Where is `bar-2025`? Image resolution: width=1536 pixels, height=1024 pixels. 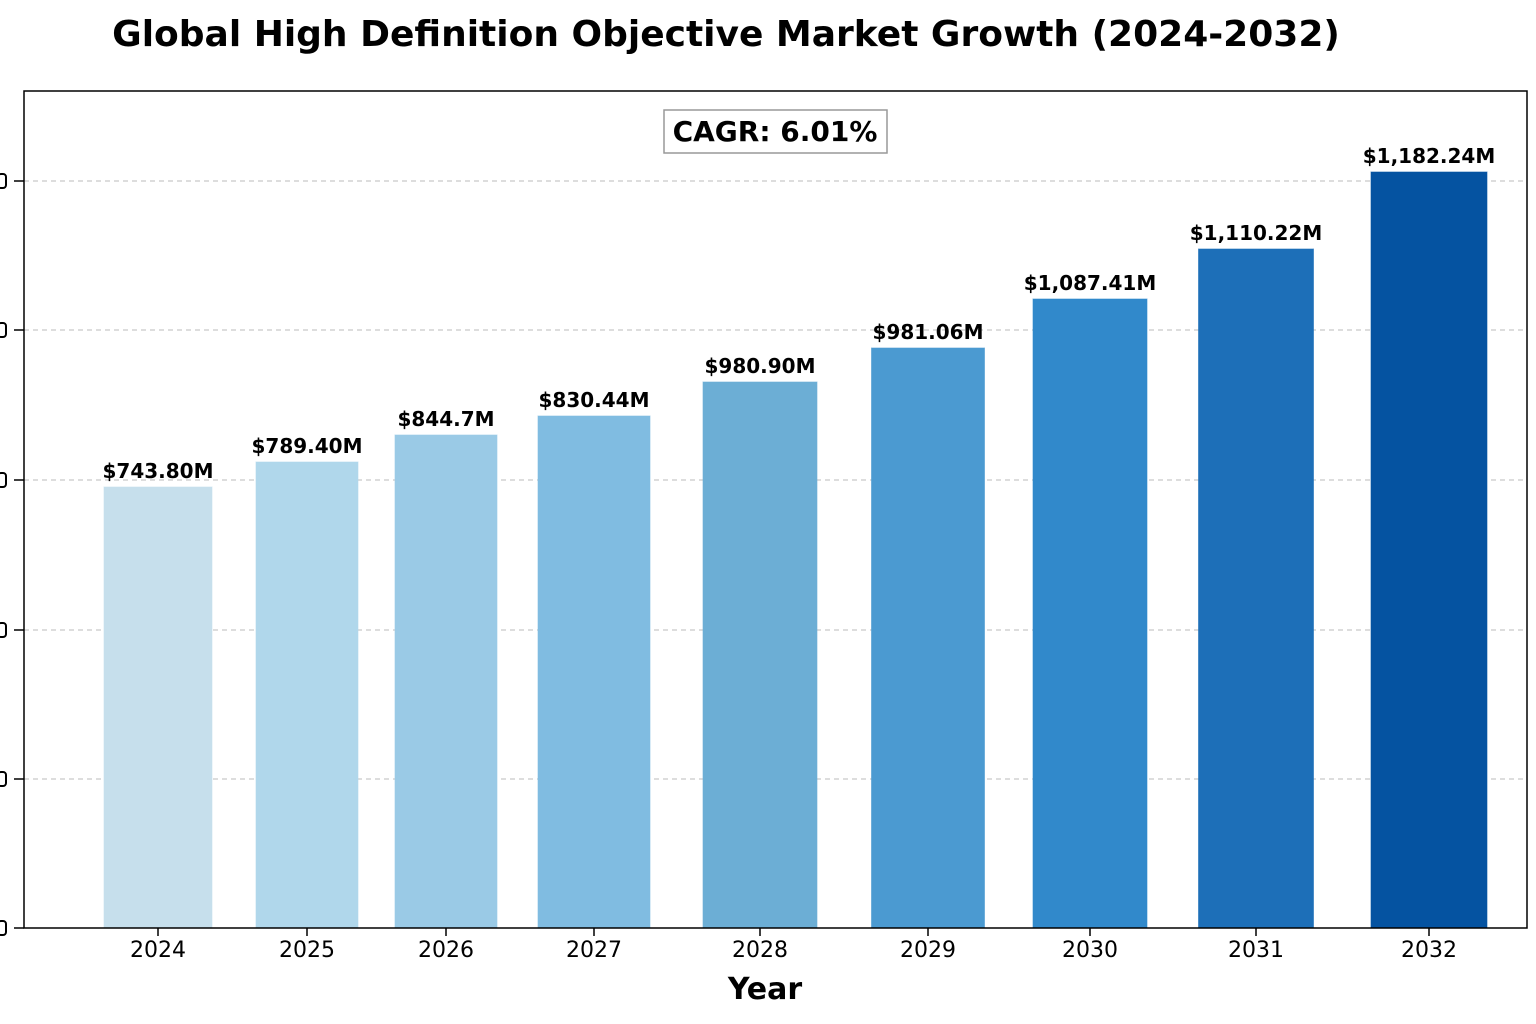
bar-2025 is located at coordinates (307, 695).